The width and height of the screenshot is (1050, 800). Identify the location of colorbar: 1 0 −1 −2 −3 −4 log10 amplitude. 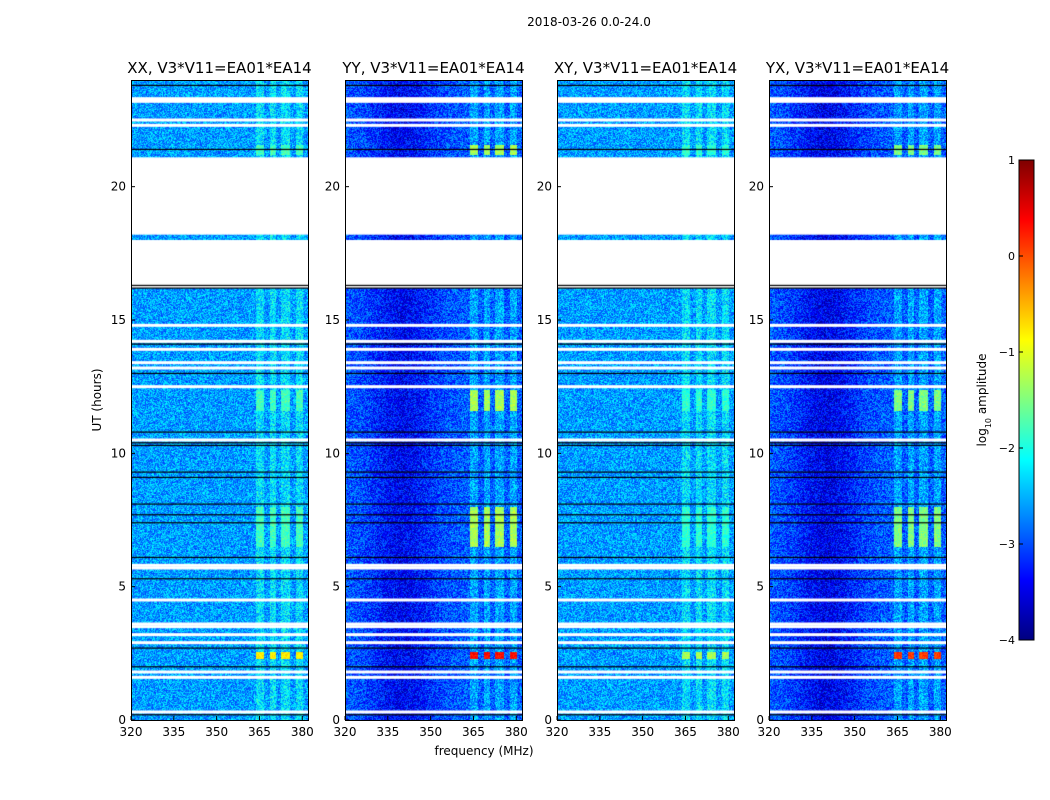
(1005, 400).